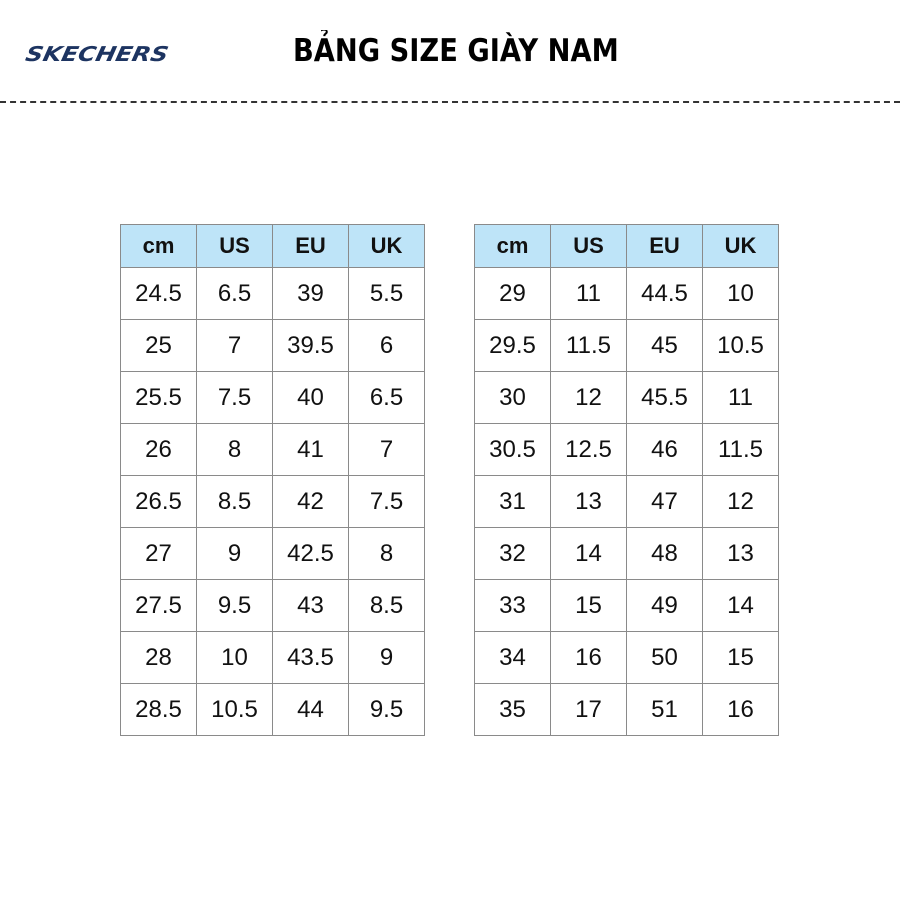 Image resolution: width=900 pixels, height=900 pixels. I want to click on size-cell-us: 13, so click(588, 501).